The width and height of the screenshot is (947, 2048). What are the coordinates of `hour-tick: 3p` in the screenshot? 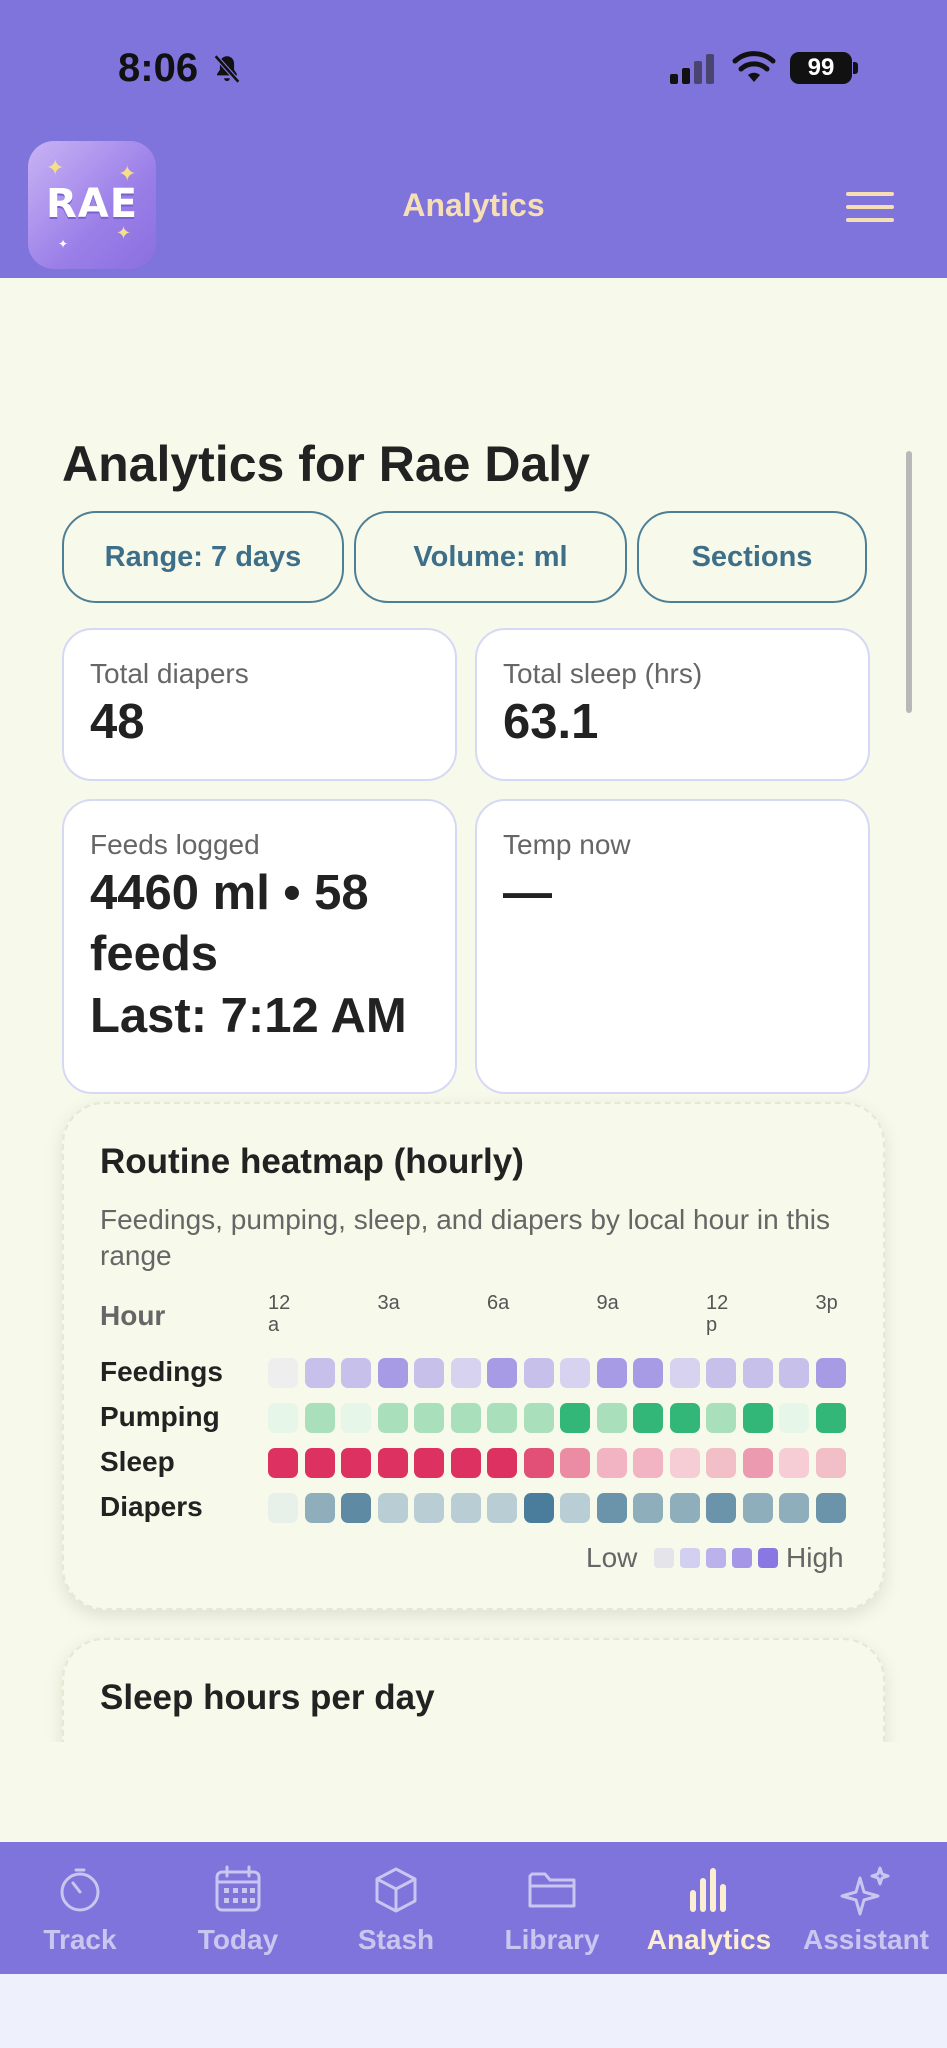 It's located at (826, 1303).